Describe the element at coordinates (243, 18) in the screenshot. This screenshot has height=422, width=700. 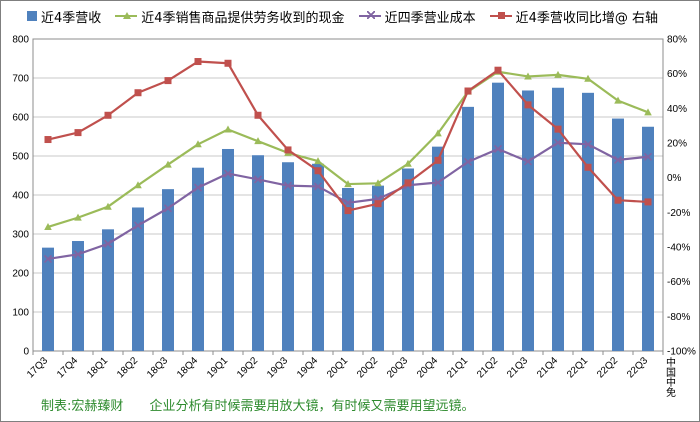
I see `legend-label-cash: 近4季销售商品提供劳务收到的现金` at that location.